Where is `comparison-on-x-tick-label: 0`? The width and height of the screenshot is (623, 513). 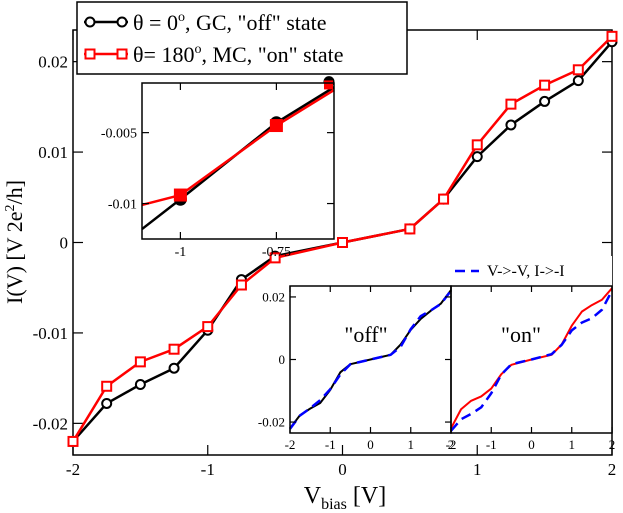 comparison-on-x-tick-label: 0 is located at coordinates (531, 444).